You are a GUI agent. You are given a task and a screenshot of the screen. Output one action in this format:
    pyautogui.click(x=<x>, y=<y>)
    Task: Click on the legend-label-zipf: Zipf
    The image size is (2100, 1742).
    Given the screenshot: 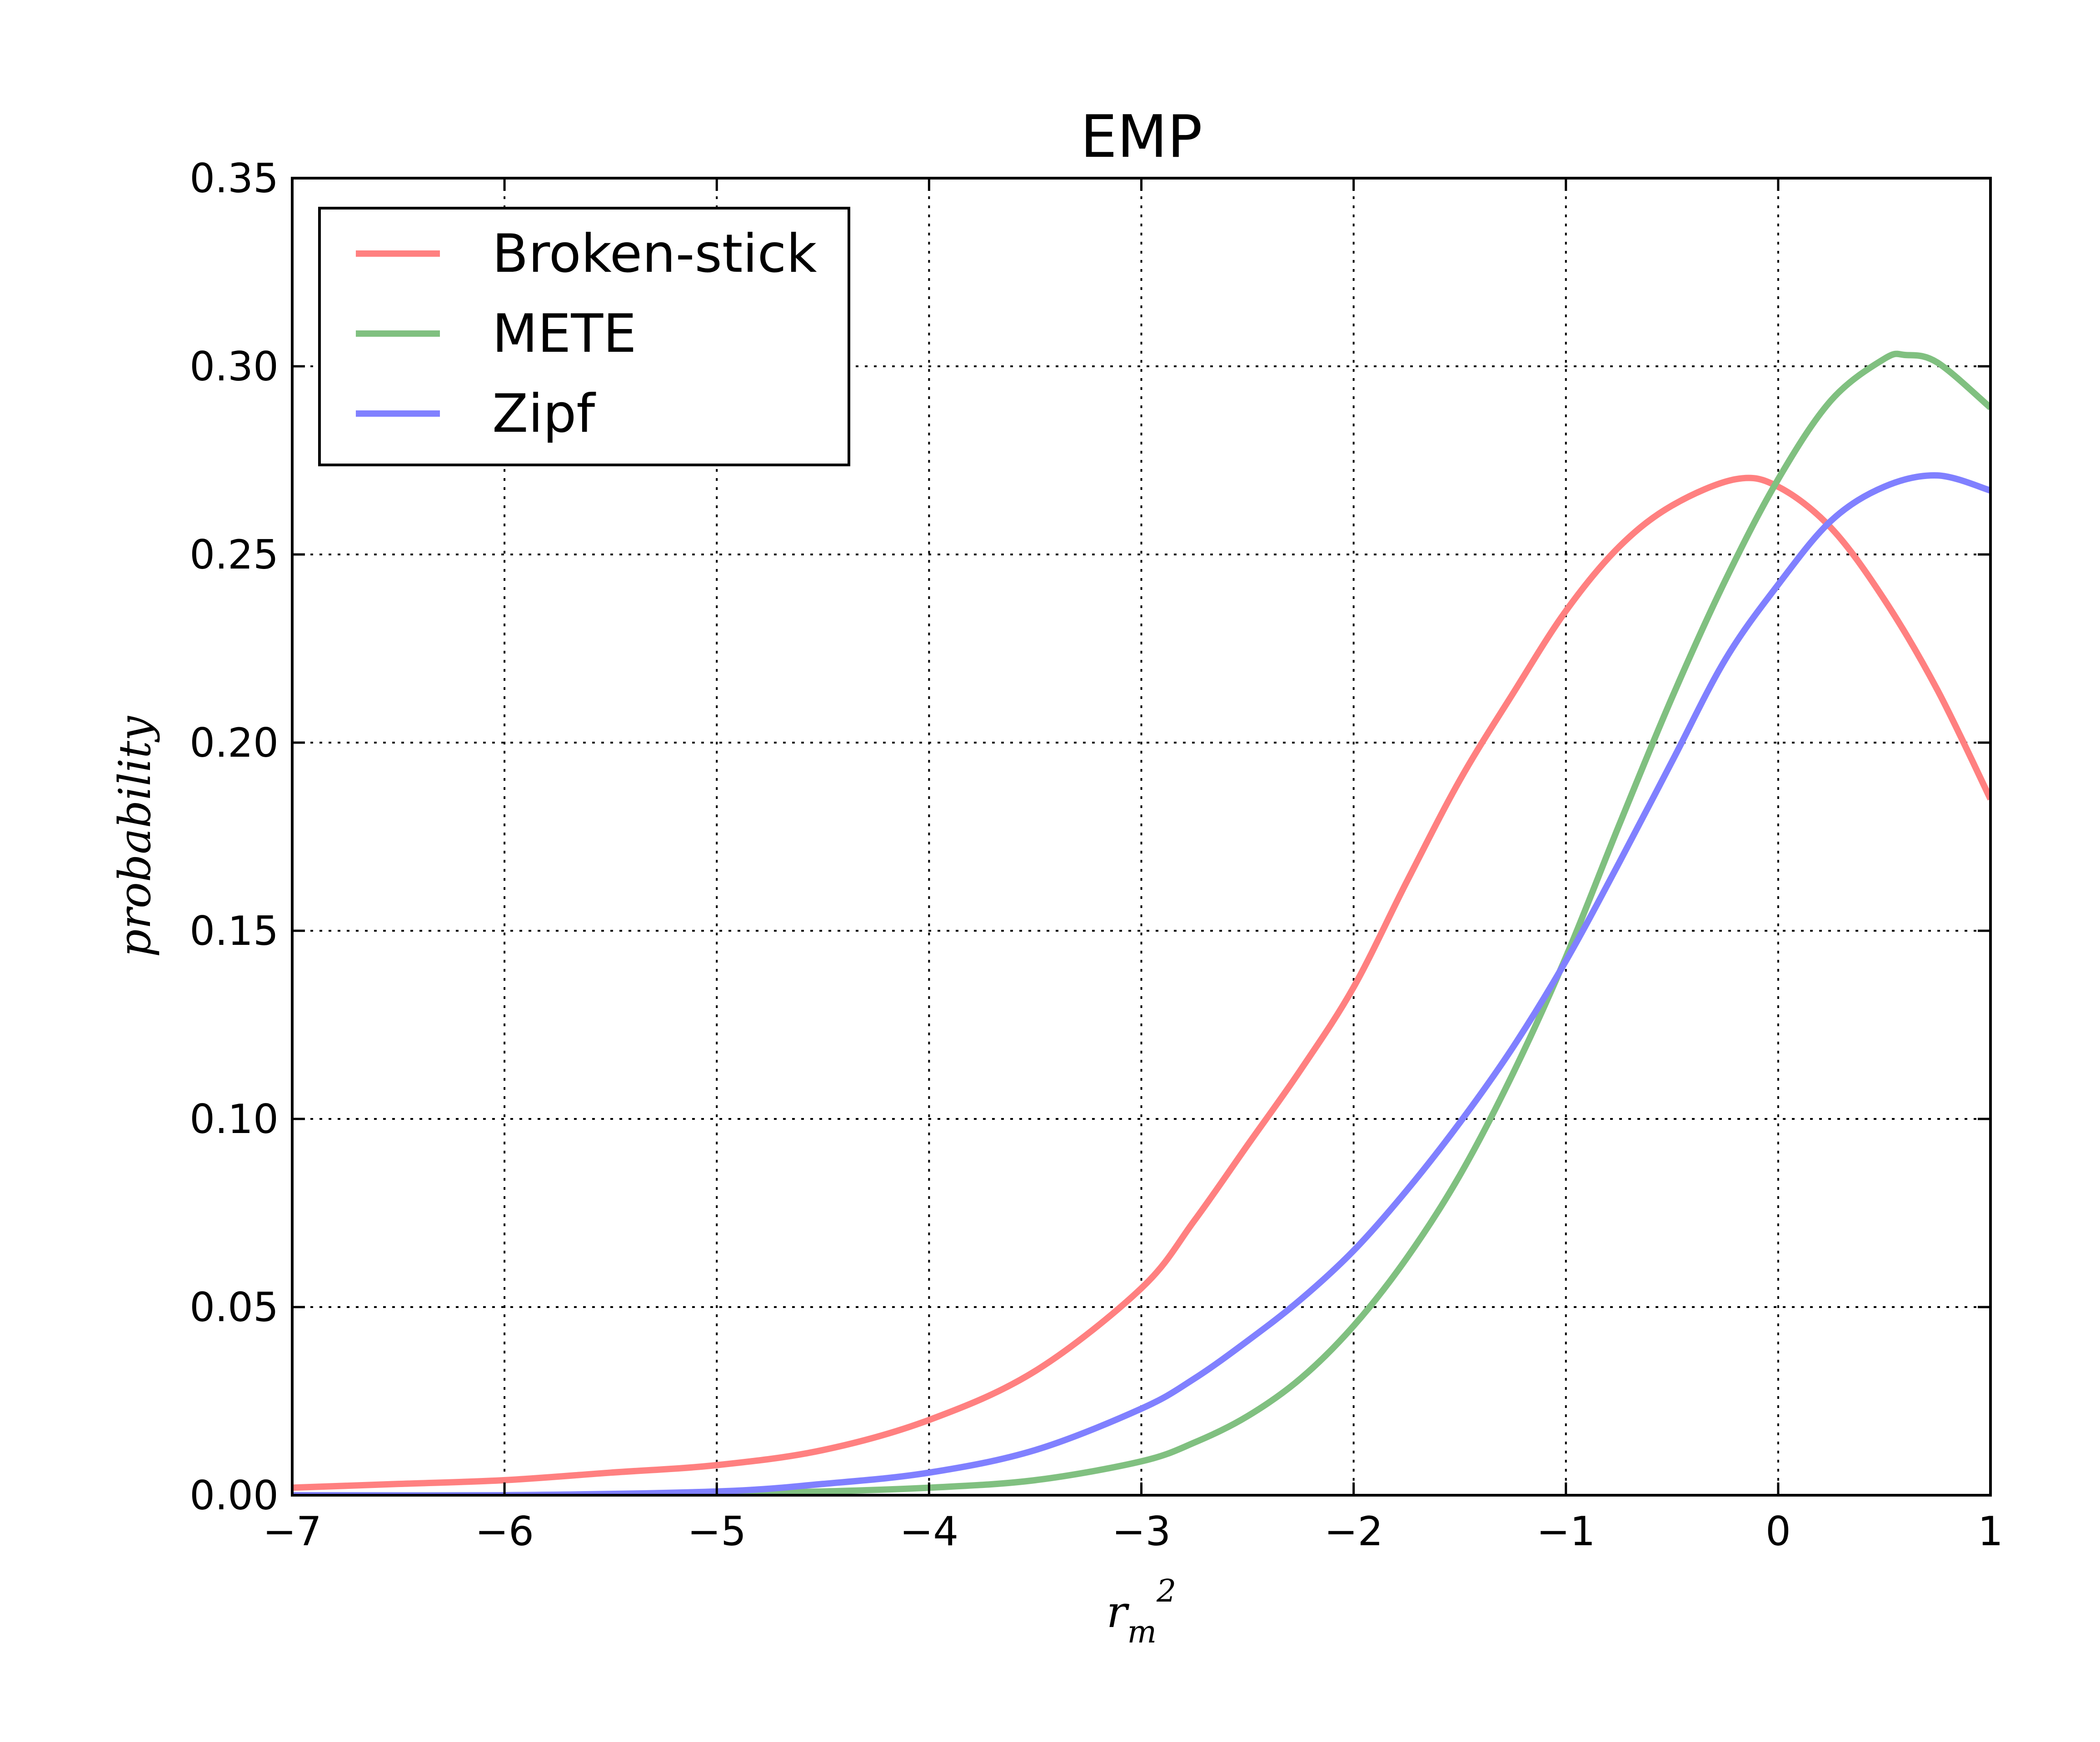 What is the action you would take?
    pyautogui.click(x=544, y=413)
    